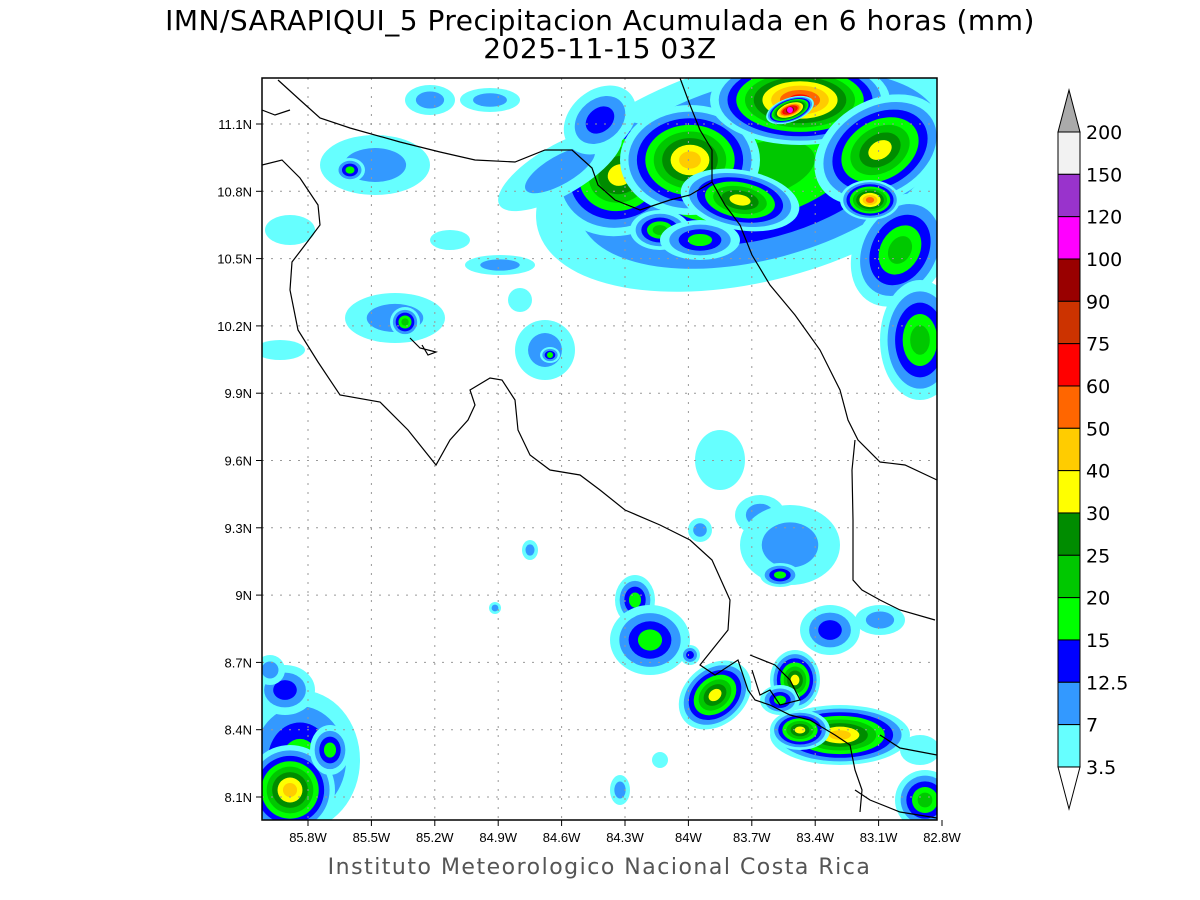  What do you see at coordinates (942, 837) in the screenshot?
I see `x-tick-label: 82.8W` at bounding box center [942, 837].